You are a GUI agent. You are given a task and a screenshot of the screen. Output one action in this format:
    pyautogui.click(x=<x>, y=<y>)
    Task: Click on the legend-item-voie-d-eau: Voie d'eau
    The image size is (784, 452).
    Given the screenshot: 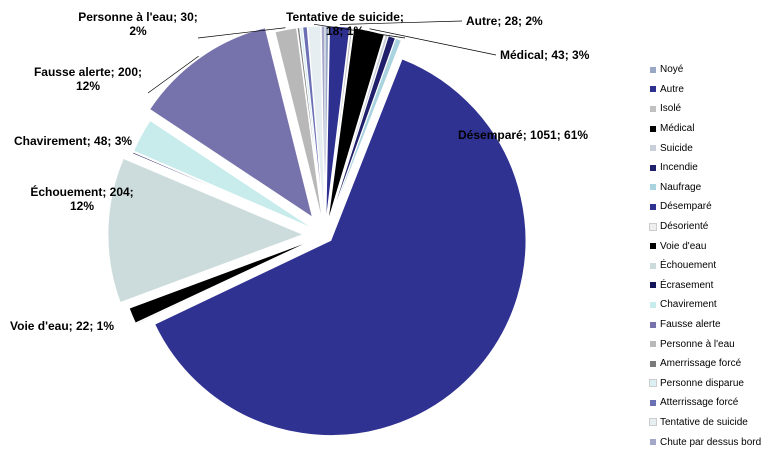 What is the action you would take?
    pyautogui.click(x=717, y=246)
    